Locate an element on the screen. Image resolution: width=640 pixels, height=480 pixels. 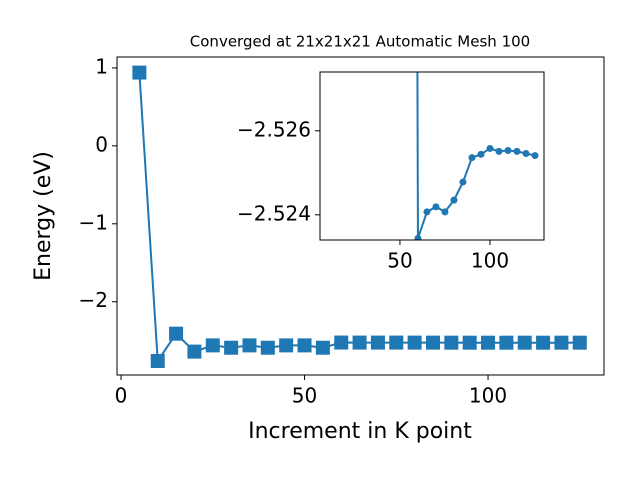
chart-title: Converged at 21x21x21 Automatic Mesh 100 is located at coordinates (360, 42).